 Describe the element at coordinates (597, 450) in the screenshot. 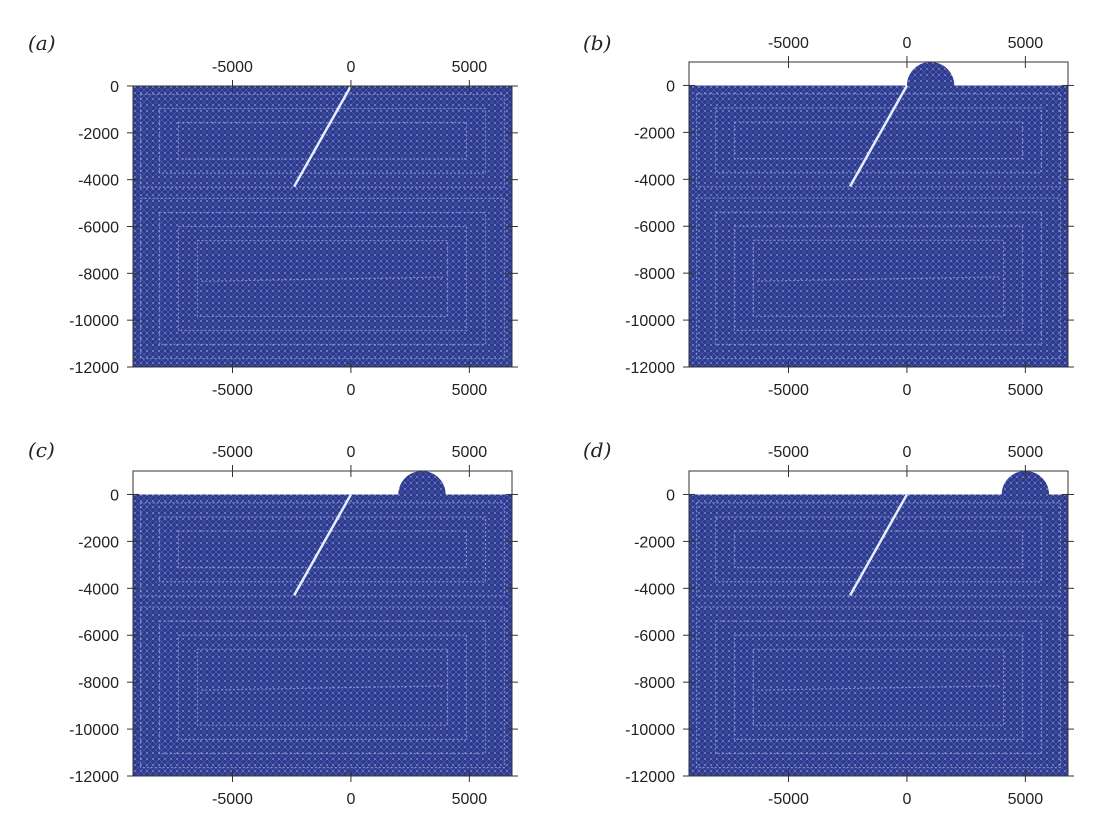

I see `panel-label: (d)` at that location.